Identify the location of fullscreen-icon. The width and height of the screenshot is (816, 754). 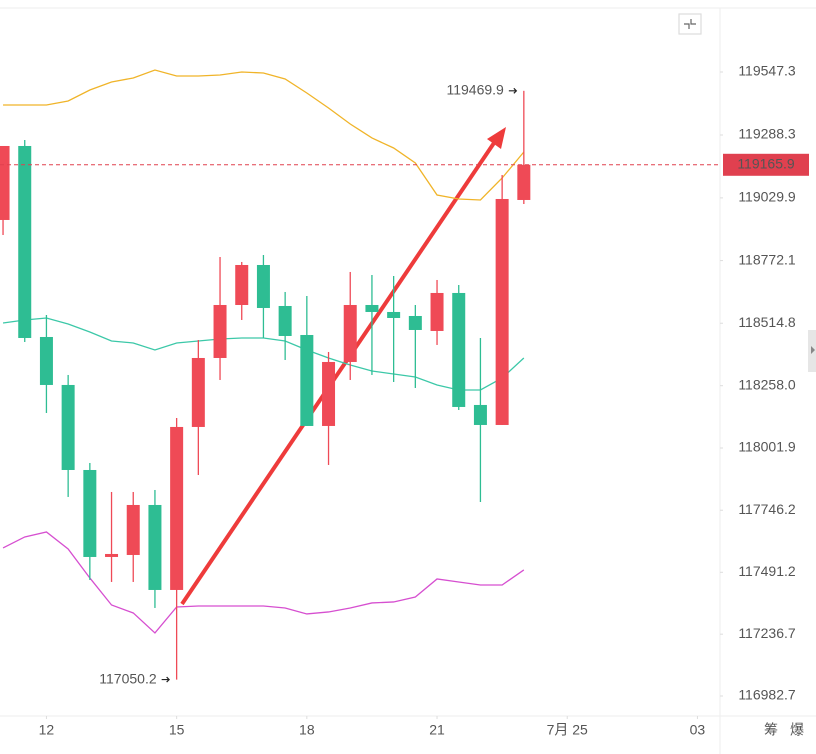
(690, 24).